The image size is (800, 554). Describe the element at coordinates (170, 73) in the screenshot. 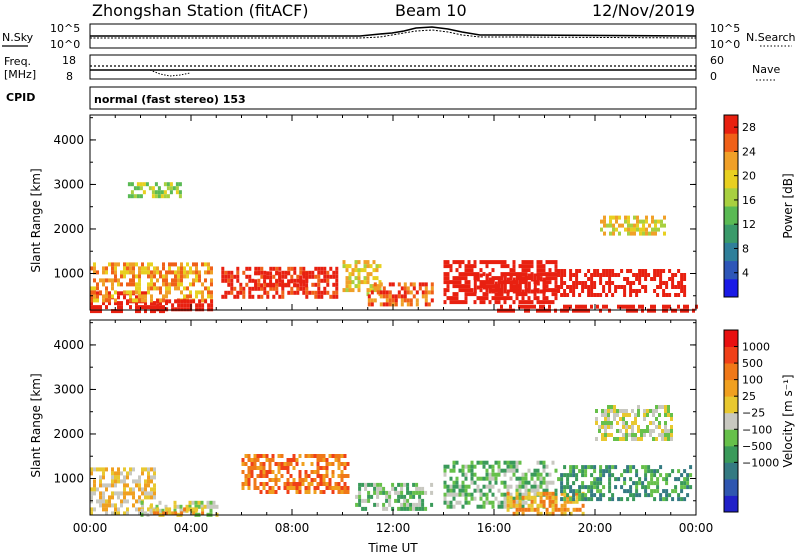

I see `nave-dip` at that location.